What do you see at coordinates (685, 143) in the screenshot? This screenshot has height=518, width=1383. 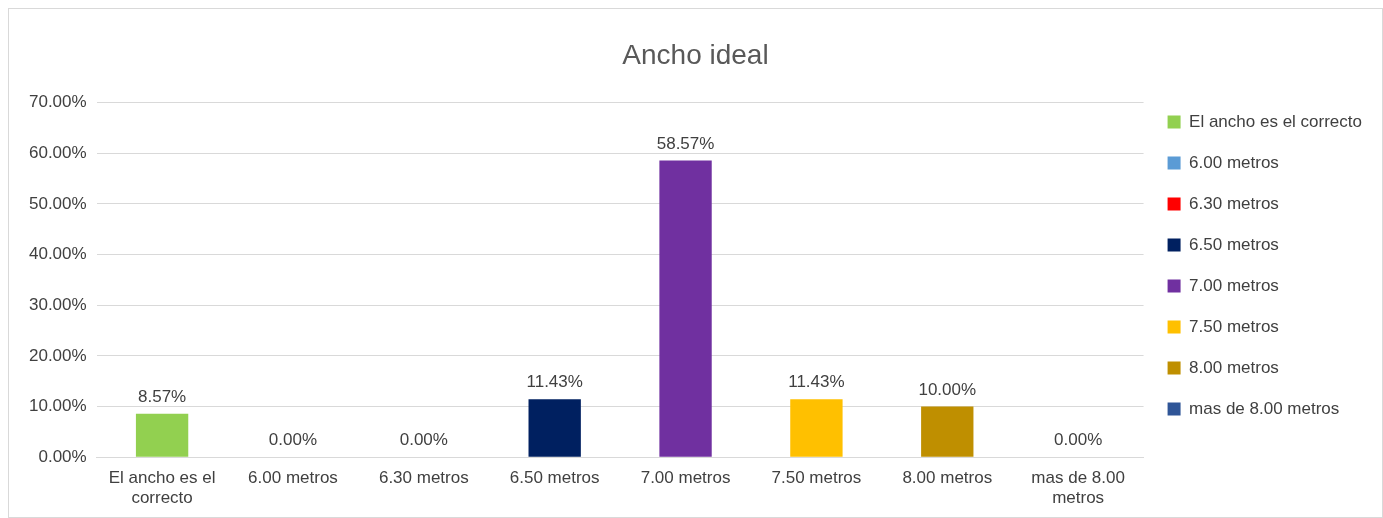 I see `data-label: 58.57%` at bounding box center [685, 143].